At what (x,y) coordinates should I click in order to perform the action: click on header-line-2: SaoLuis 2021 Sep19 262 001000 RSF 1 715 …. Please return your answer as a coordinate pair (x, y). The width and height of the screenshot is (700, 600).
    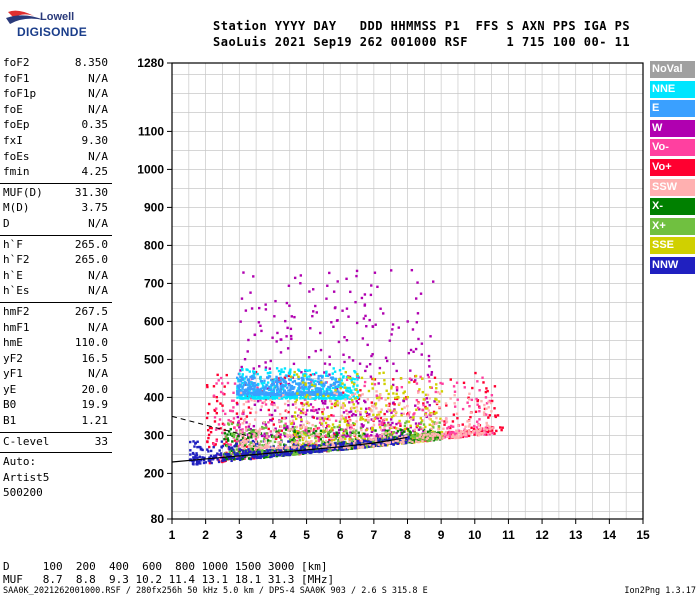
    Looking at the image, I should click on (422, 42).